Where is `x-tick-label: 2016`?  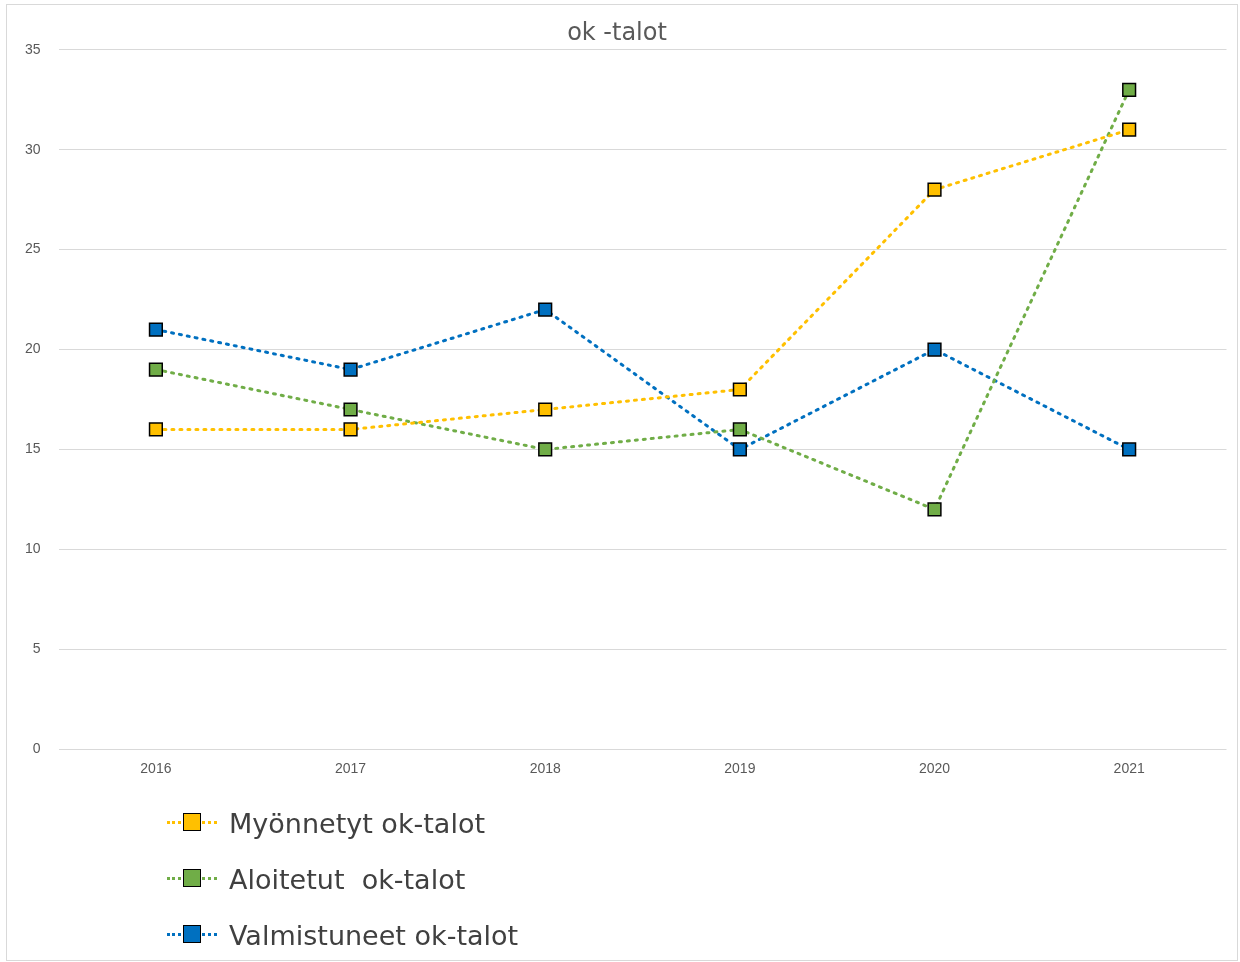 x-tick-label: 2016 is located at coordinates (156, 768).